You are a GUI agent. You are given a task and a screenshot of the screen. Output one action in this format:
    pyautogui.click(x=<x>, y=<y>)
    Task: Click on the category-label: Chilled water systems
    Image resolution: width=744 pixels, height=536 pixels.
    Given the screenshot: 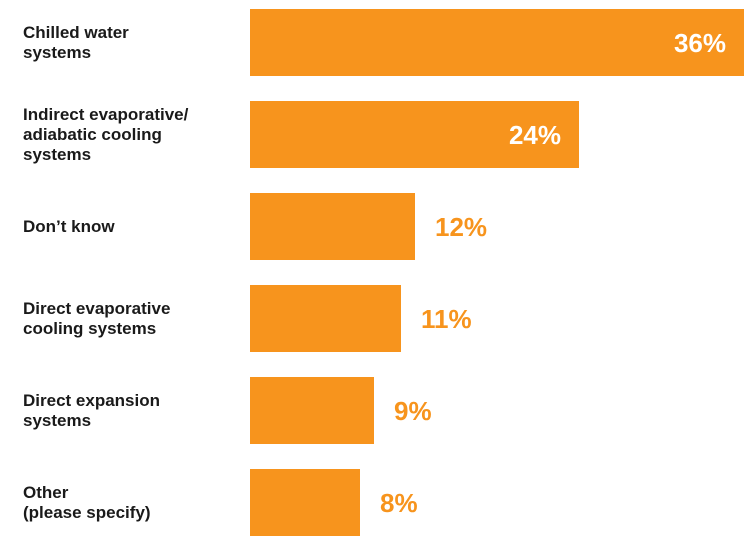 What is the action you would take?
    pyautogui.click(x=76, y=42)
    